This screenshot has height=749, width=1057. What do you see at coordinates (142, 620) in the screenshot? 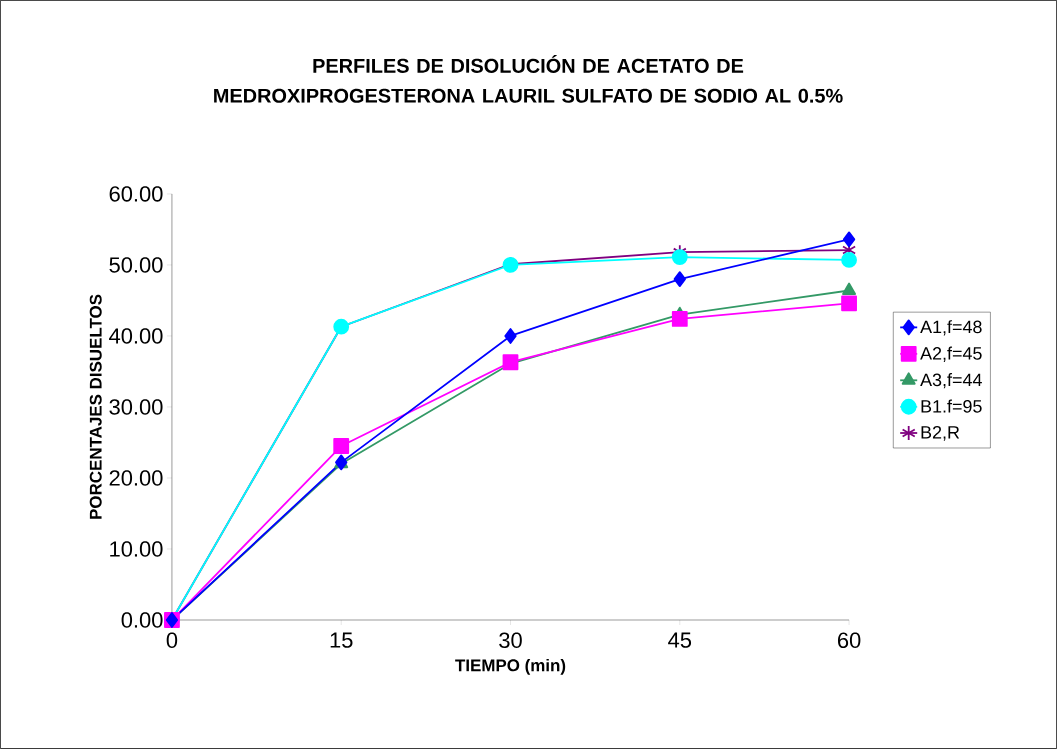
I see `y-tick-label: 0.00` at bounding box center [142, 620].